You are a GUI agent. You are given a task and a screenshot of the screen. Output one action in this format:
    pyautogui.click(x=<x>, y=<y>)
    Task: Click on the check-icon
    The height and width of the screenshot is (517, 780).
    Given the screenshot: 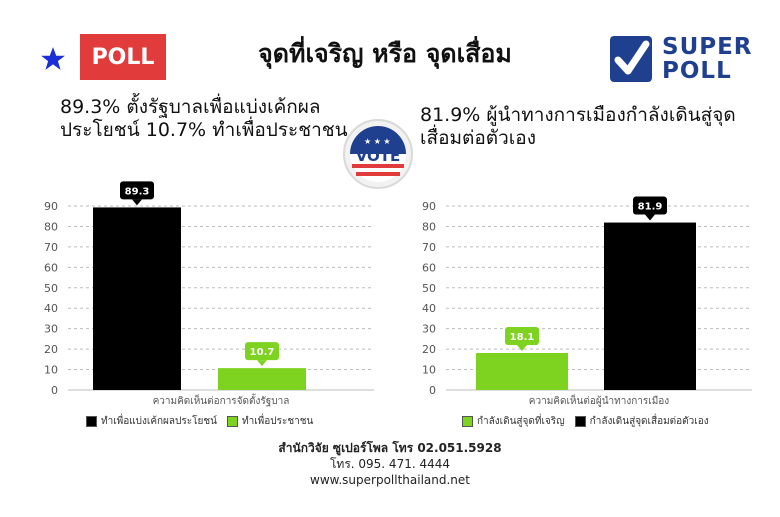 What is the action you would take?
    pyautogui.click(x=631, y=59)
    